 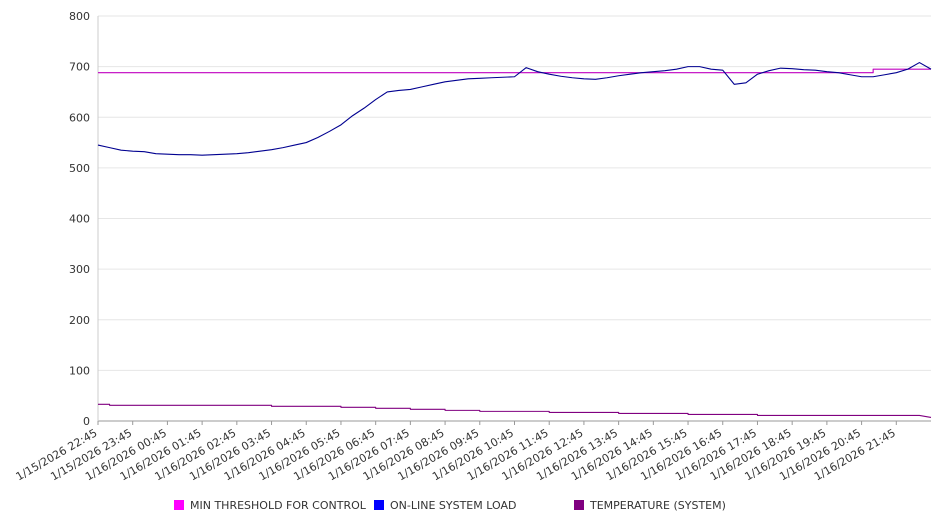 What do you see at coordinates (657, 505) in the screenshot?
I see `legend-label: TEMPERATURE (SYSTEM)` at bounding box center [657, 505].